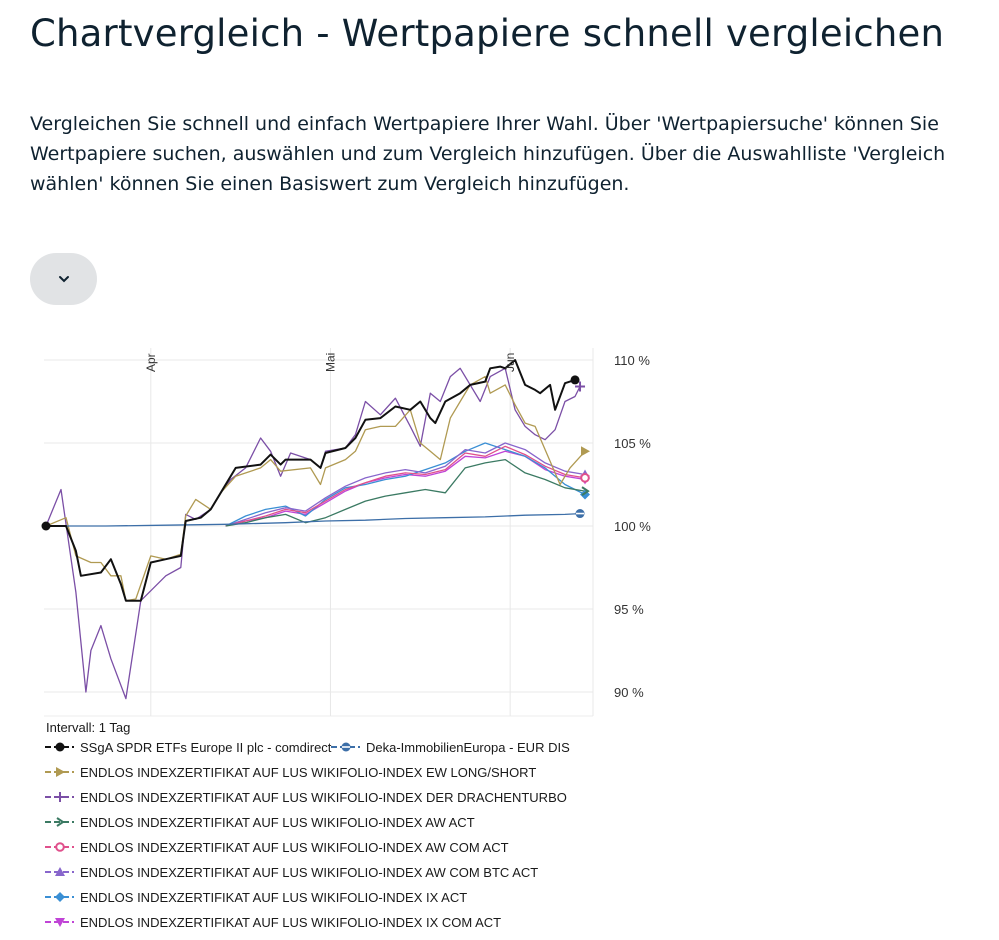 The image size is (999, 940). I want to click on comparison-select-button, so click(63, 279).